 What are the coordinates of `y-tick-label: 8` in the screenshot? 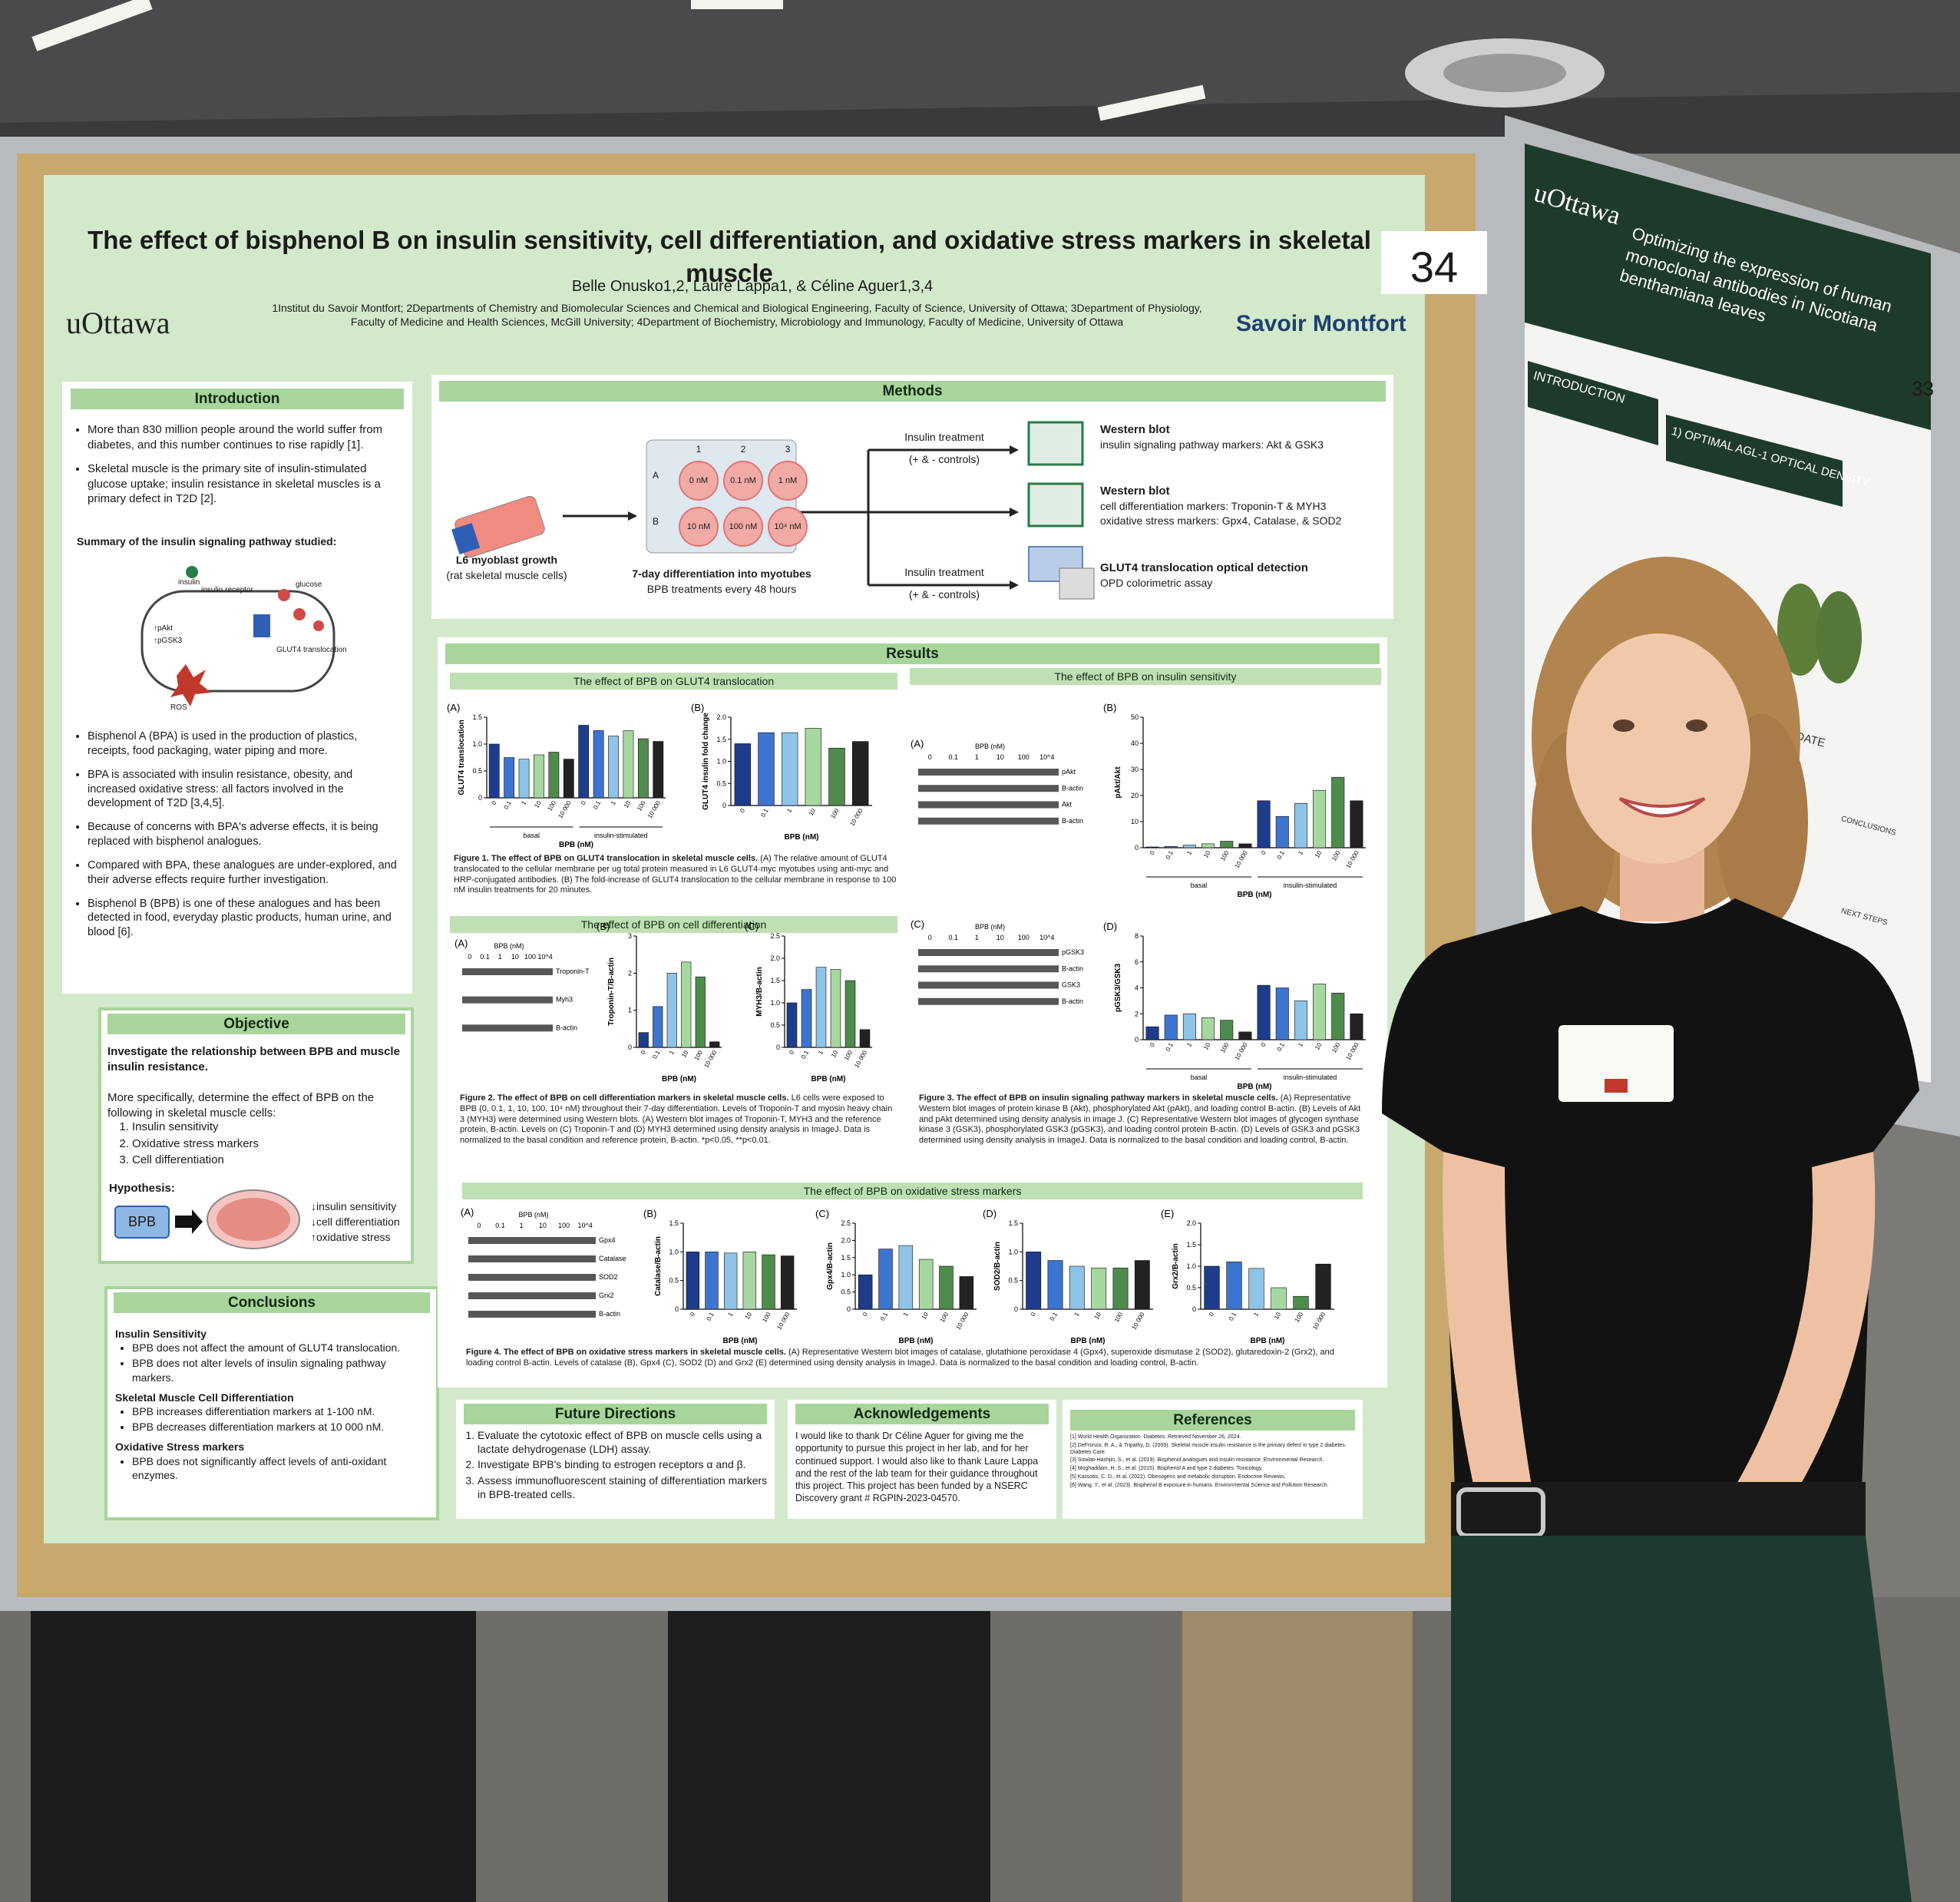 It's located at (1137, 936).